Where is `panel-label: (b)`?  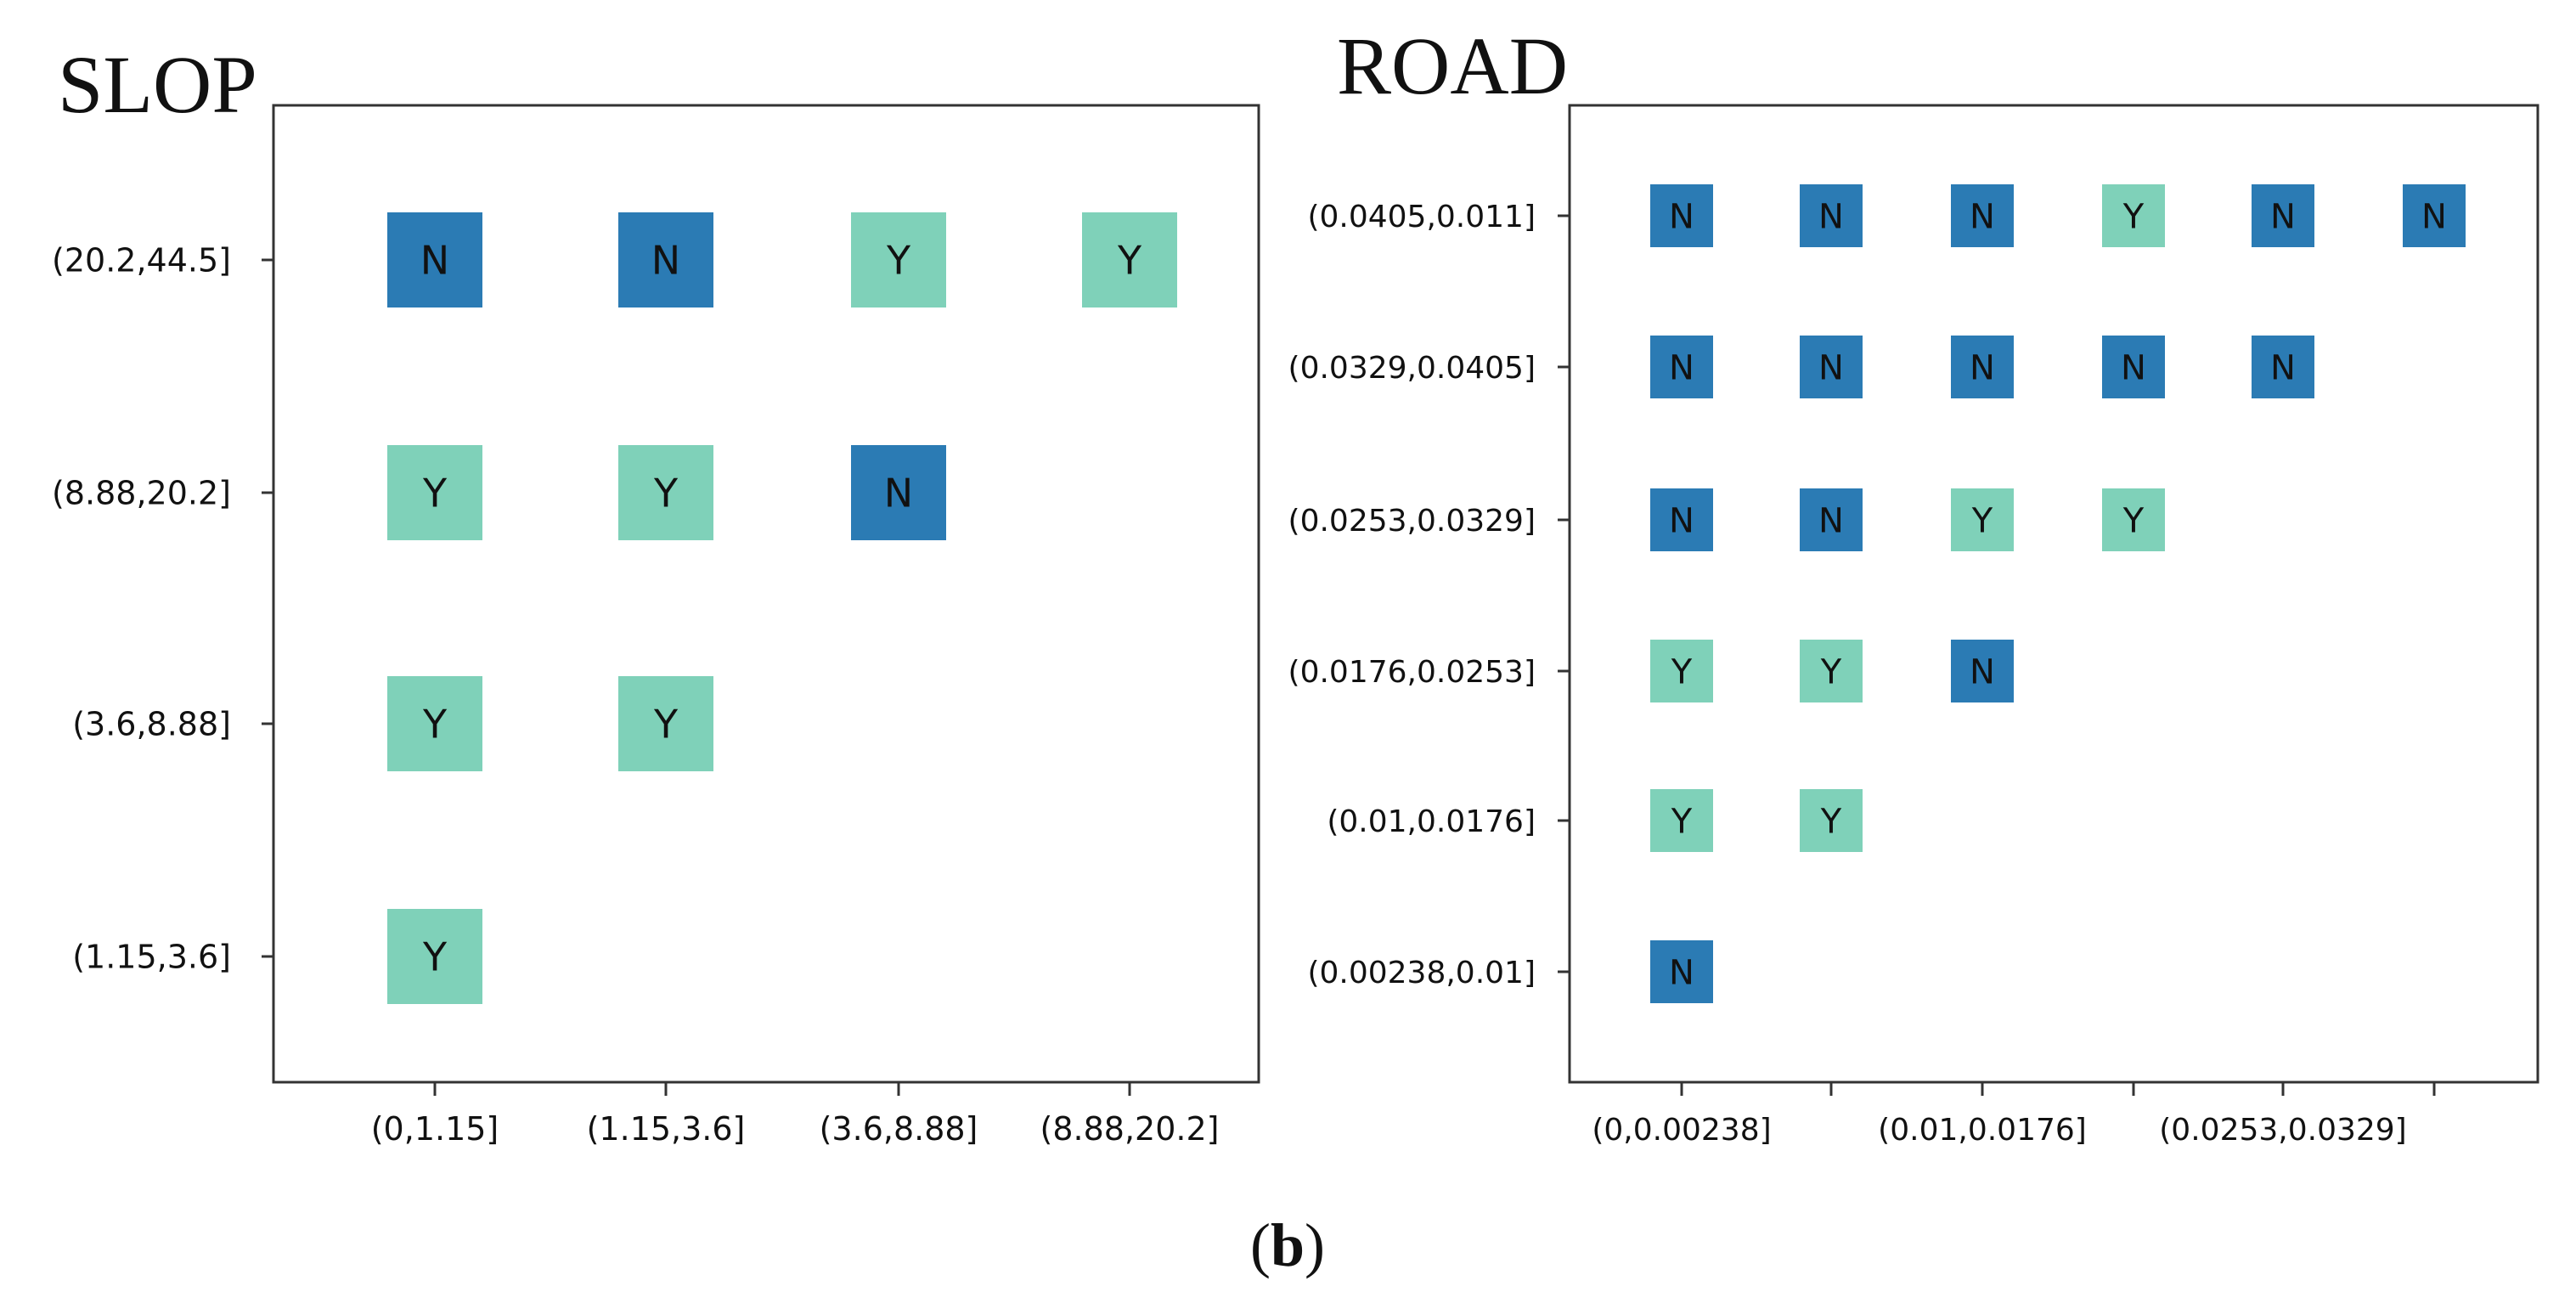
panel-label: (b) is located at coordinates (1287, 1245).